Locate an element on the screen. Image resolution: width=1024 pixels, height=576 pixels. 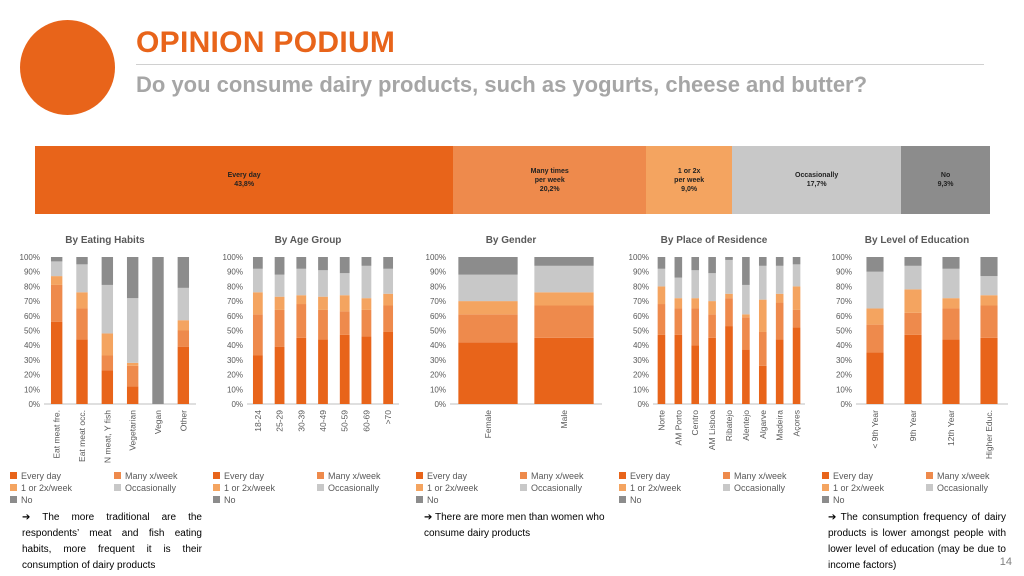
y-tick-label: 60% is located at coordinates (235, 316).